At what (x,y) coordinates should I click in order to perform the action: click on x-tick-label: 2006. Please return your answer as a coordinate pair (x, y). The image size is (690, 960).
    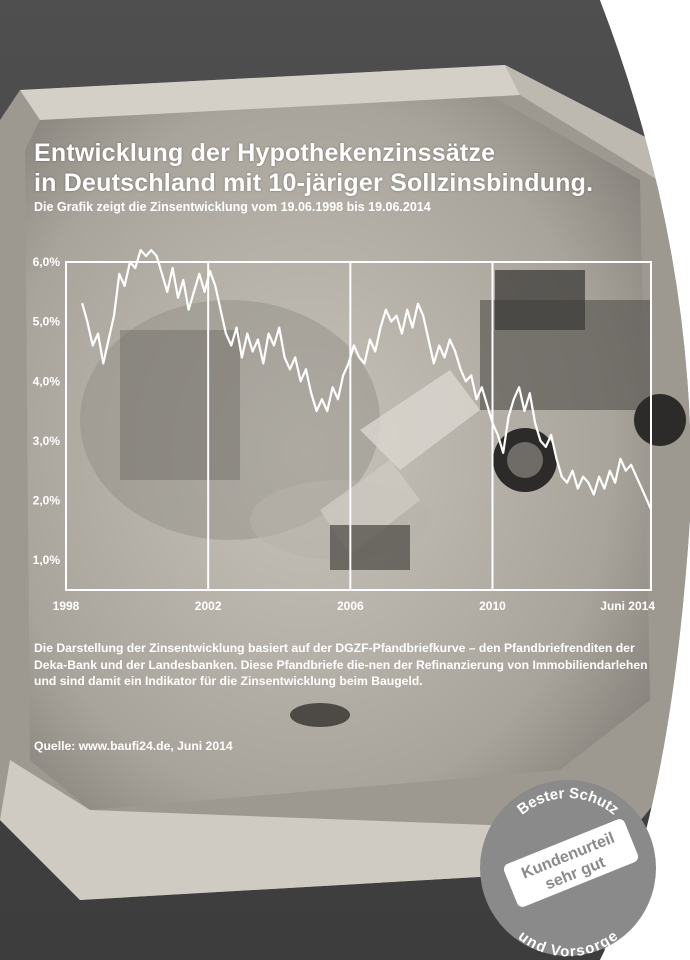
    Looking at the image, I should click on (350, 606).